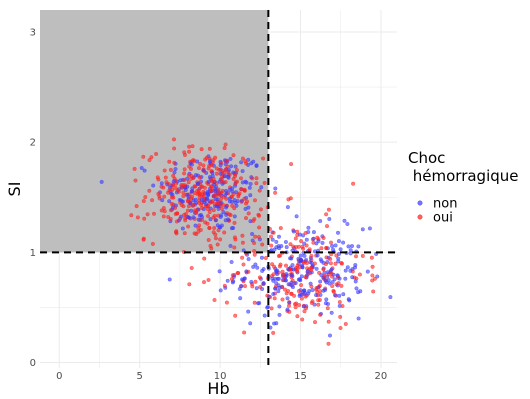 This screenshot has width=530, height=399. I want to click on y-tick-label: 3, so click(33, 33).